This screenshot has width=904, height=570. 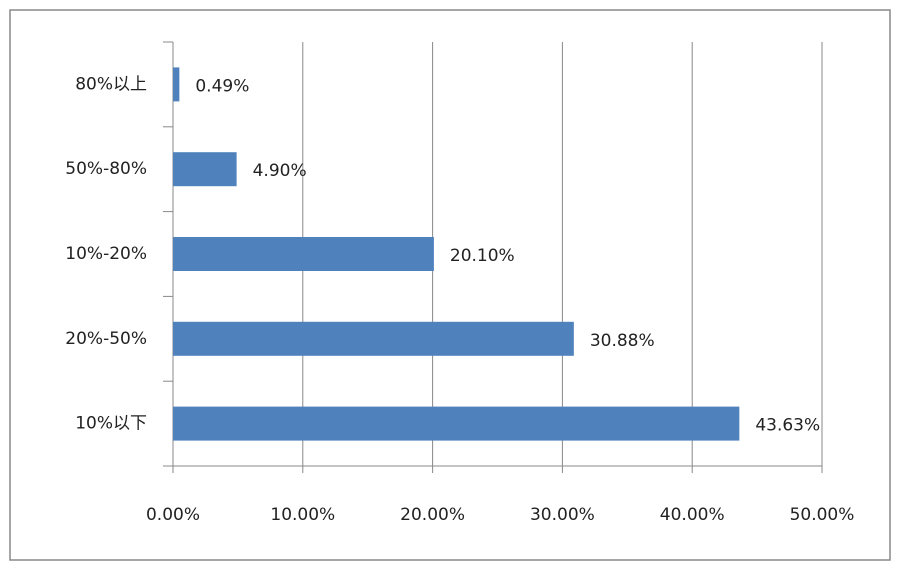 I want to click on y-tick-label: 10%-20%, so click(x=106, y=254).